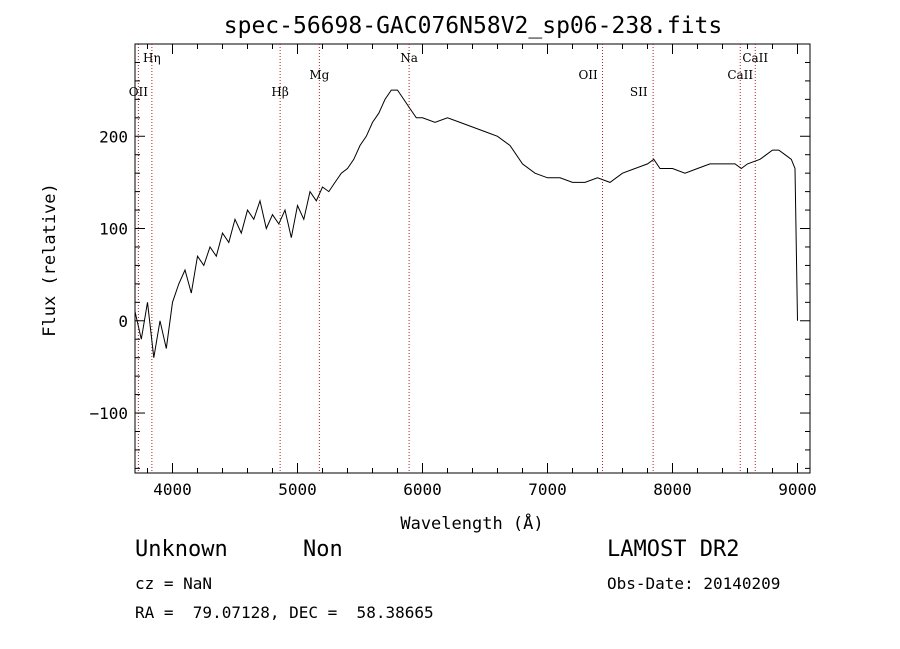 The image size is (900, 649). Describe the element at coordinates (639, 92) in the screenshot. I see `line-annotation-label: SII` at that location.